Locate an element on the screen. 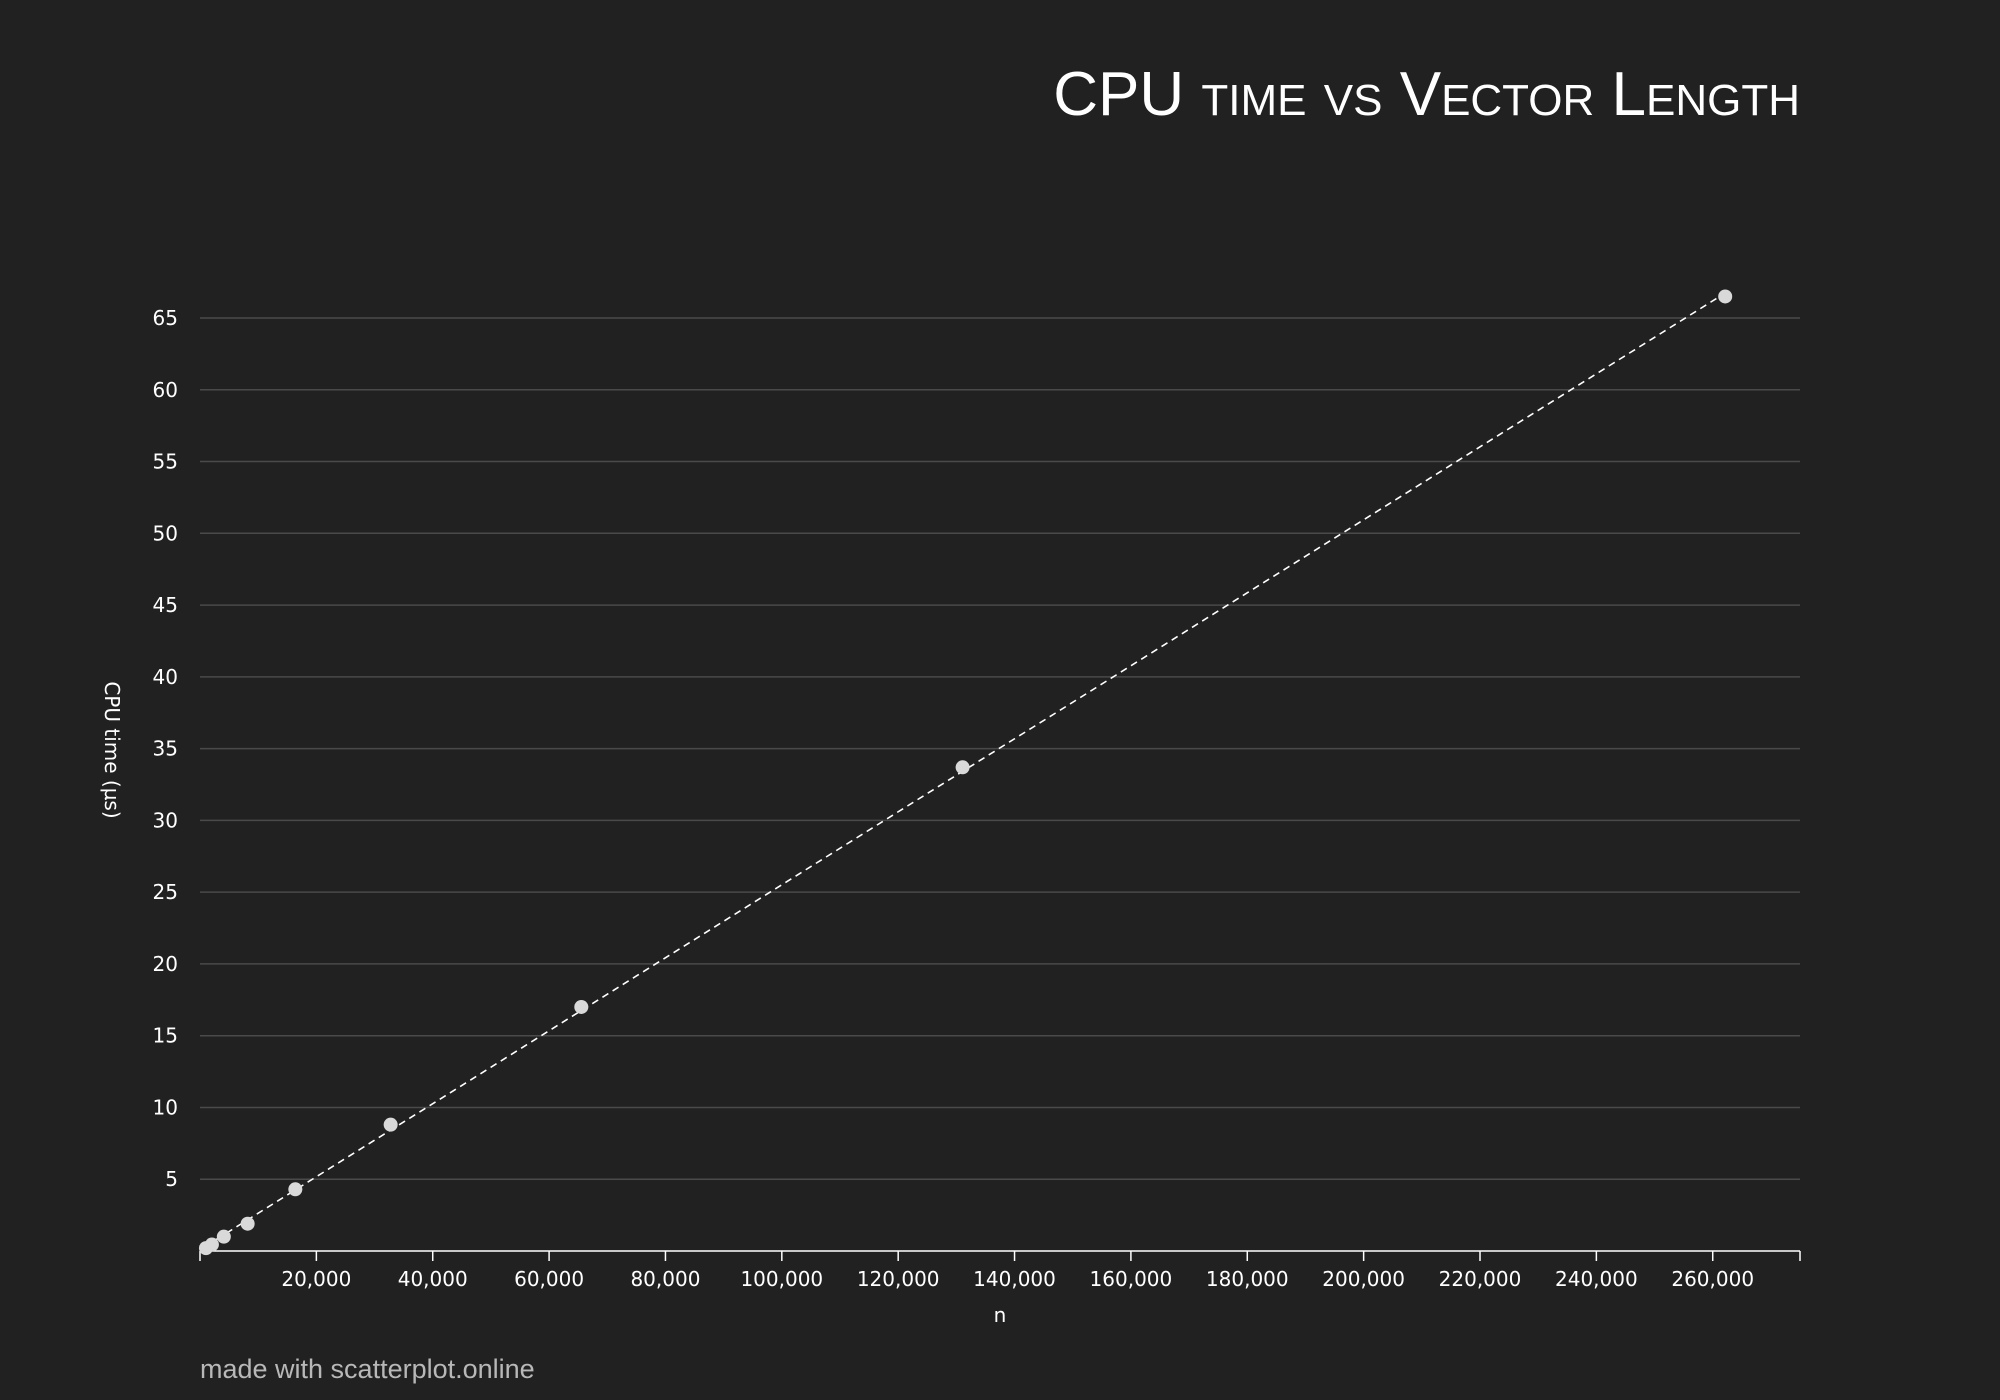  y-tick-label: 45 is located at coordinates (165, 605).